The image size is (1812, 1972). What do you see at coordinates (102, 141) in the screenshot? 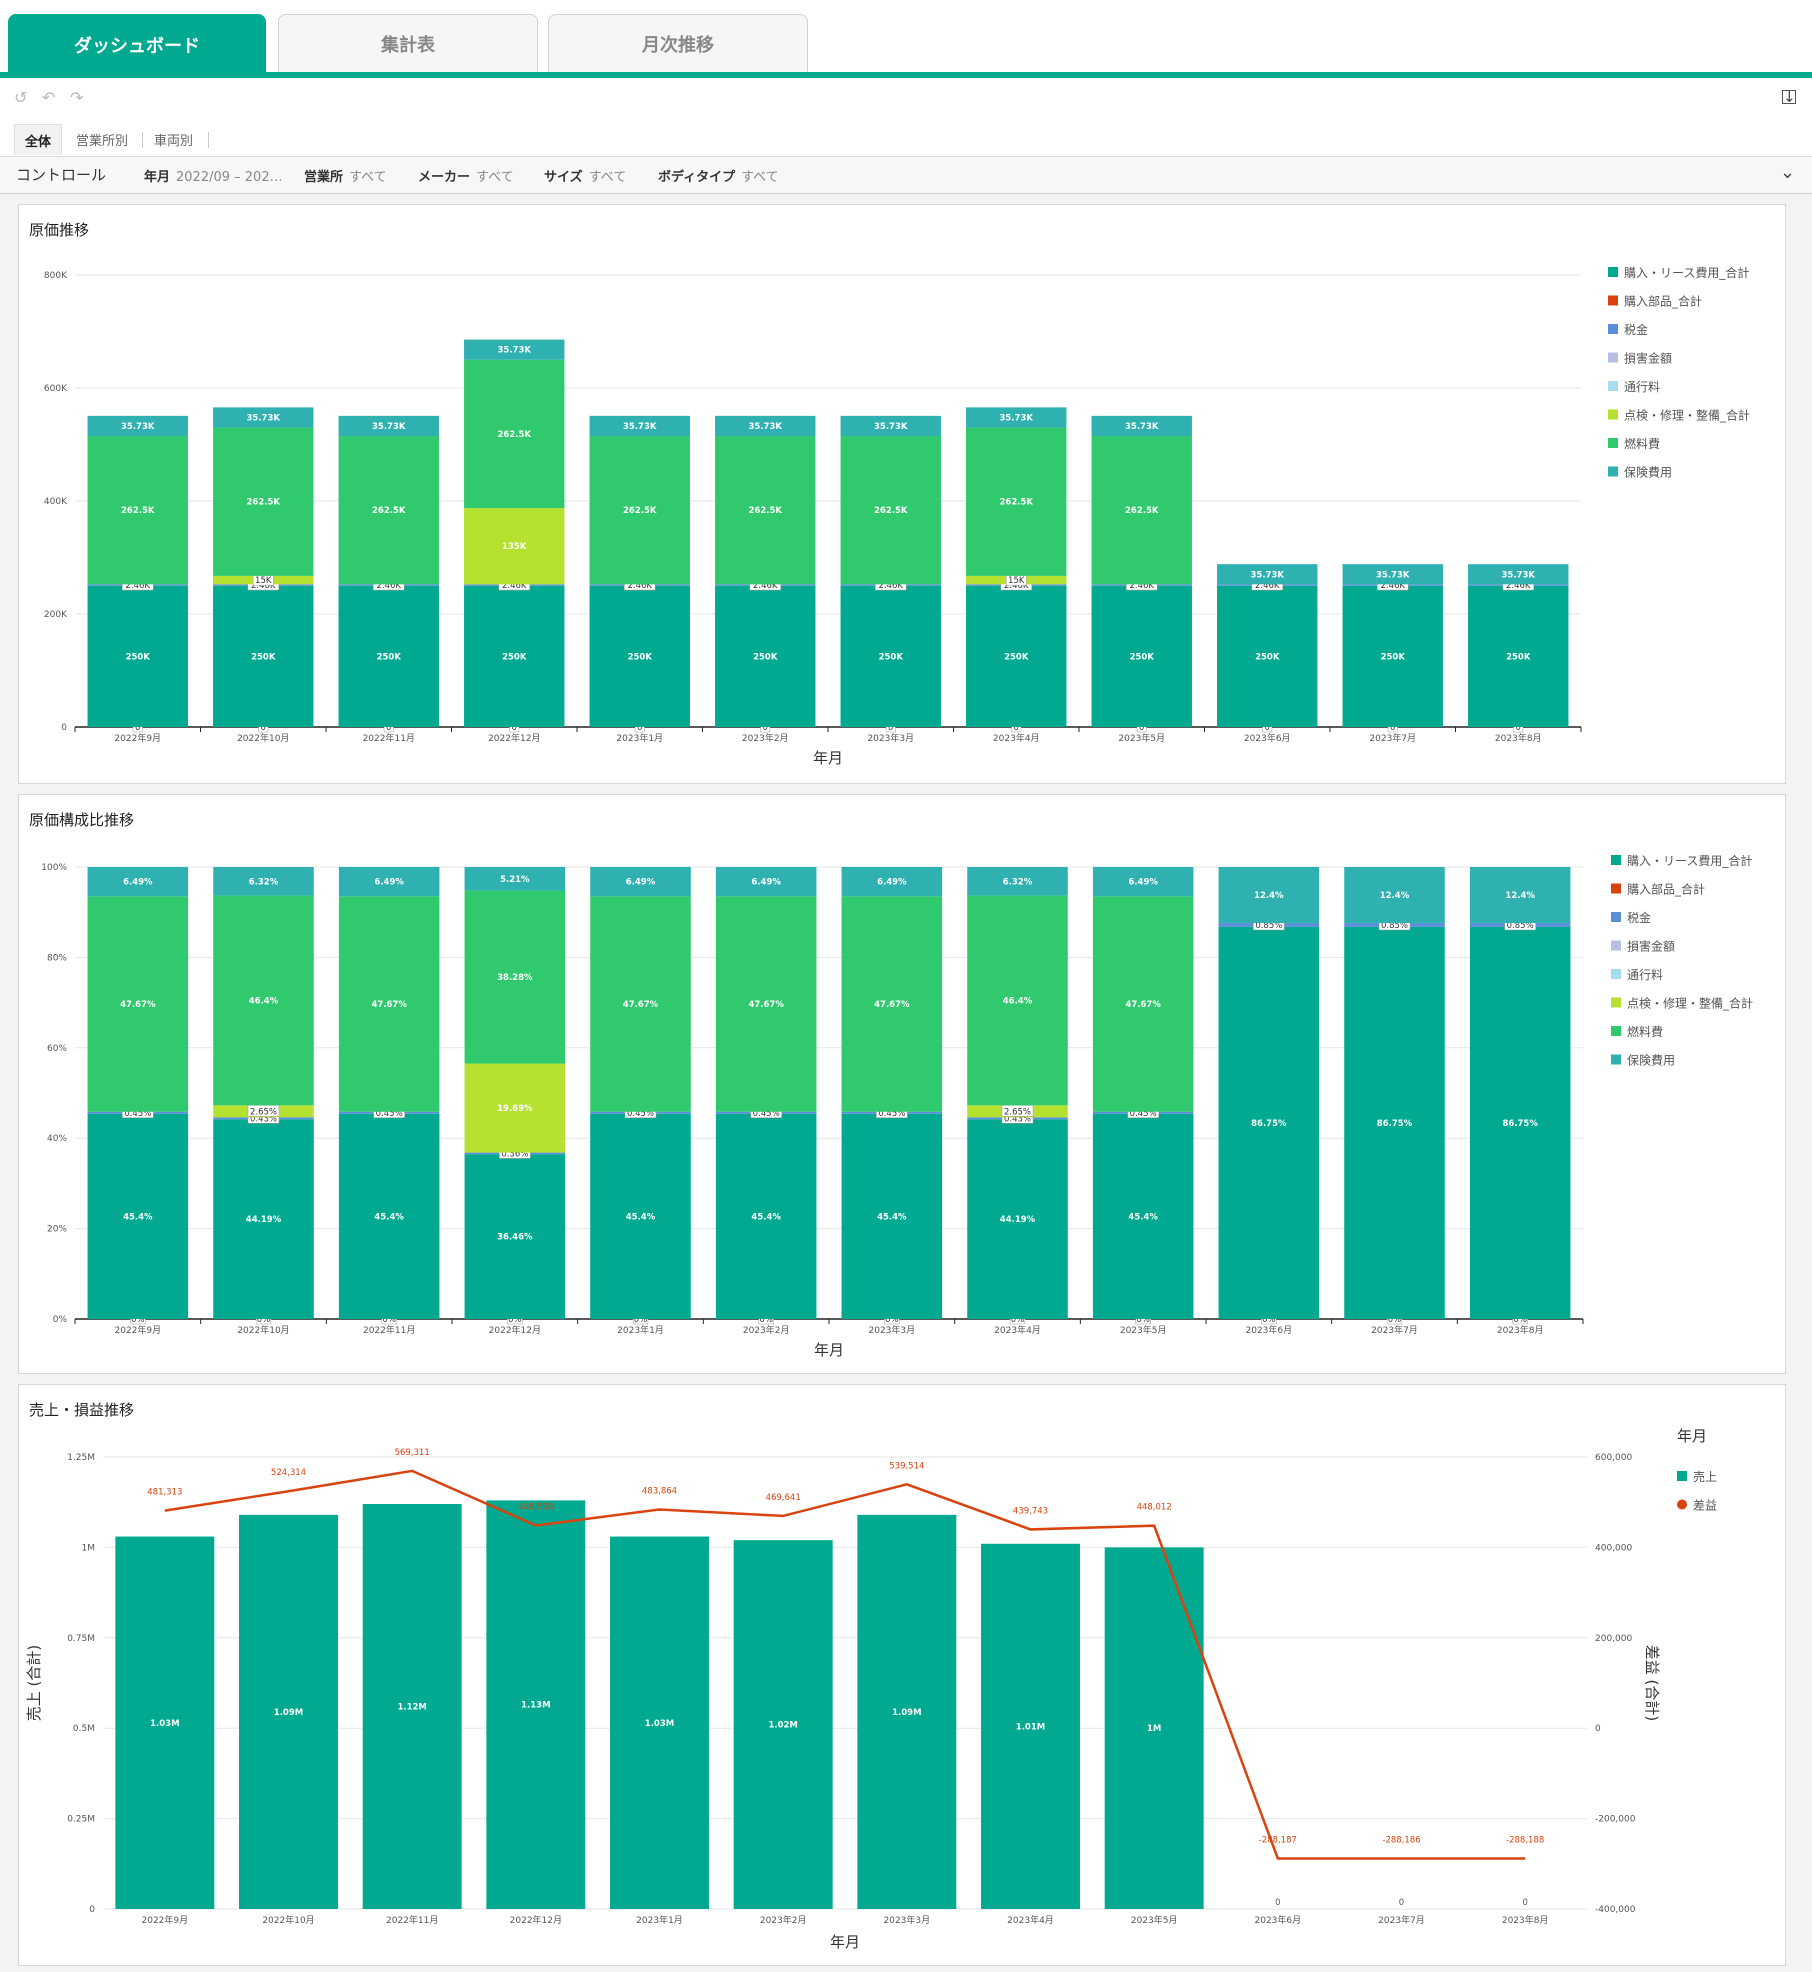
I see `subtab-by-office: 営業所別` at bounding box center [102, 141].